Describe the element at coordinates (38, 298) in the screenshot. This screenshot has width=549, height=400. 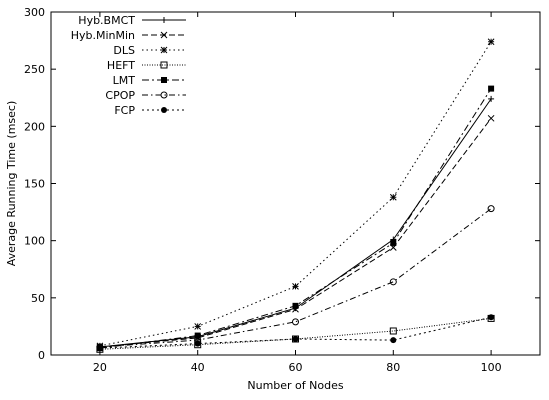
I see `y-tick-label: 50` at that location.